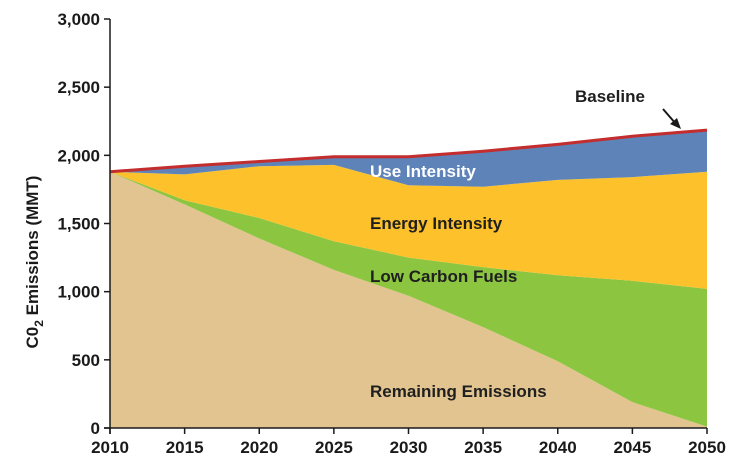 Image resolution: width=732 pixels, height=461 pixels. I want to click on y-tick-label: 3,000, so click(78, 19).